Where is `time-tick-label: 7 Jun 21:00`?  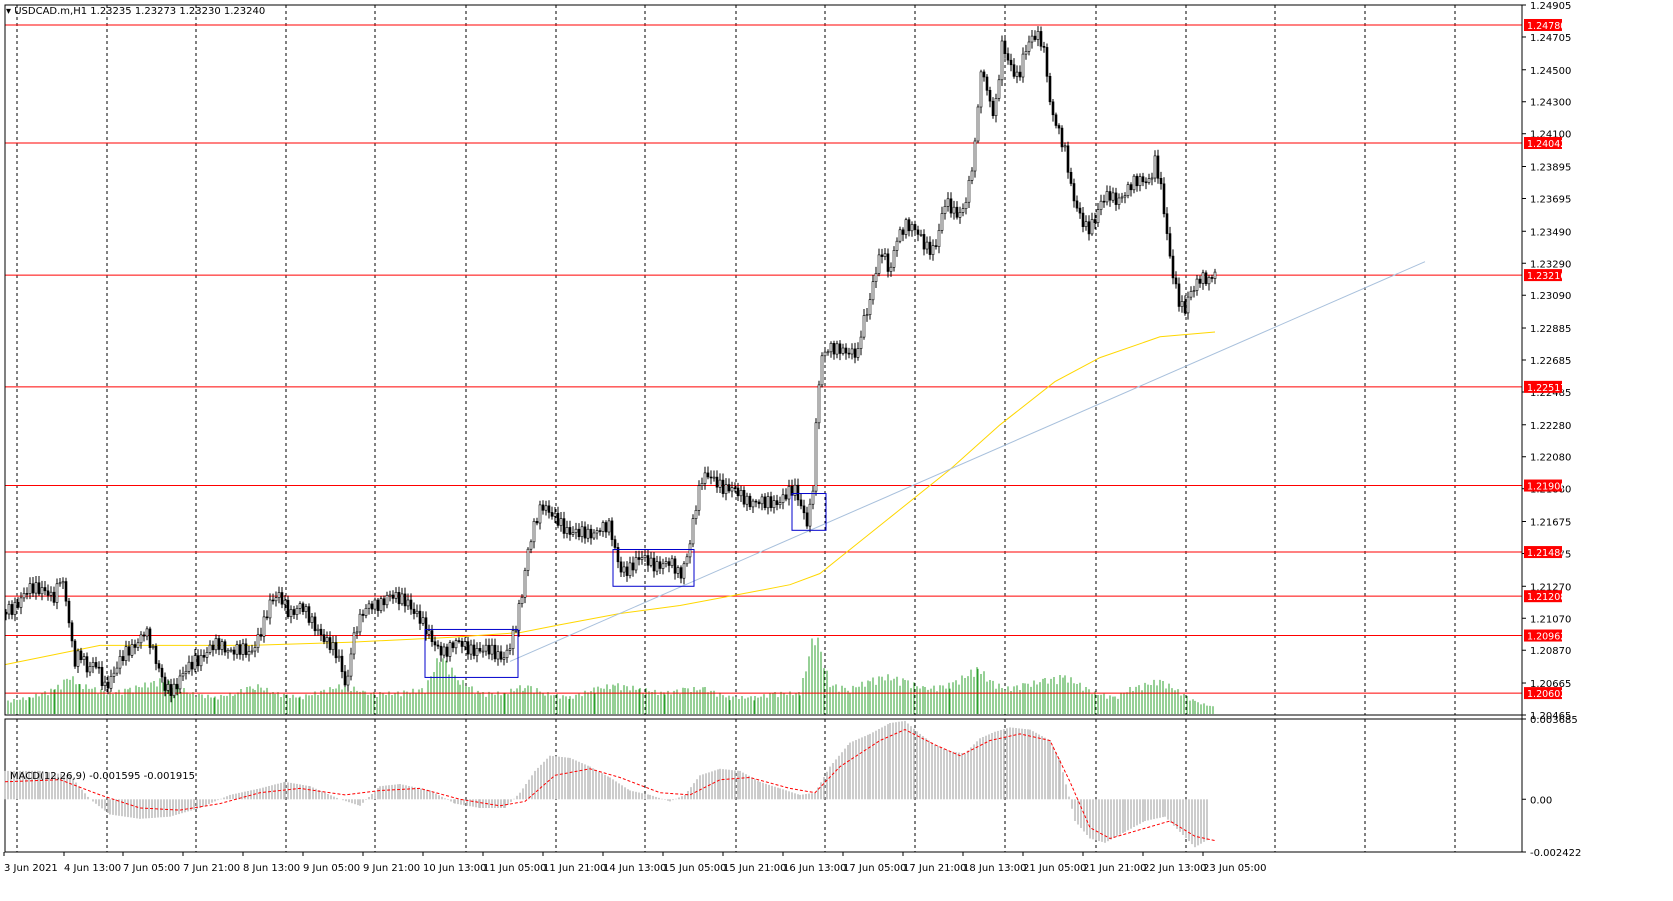 time-tick-label: 7 Jun 21:00 is located at coordinates (211, 868).